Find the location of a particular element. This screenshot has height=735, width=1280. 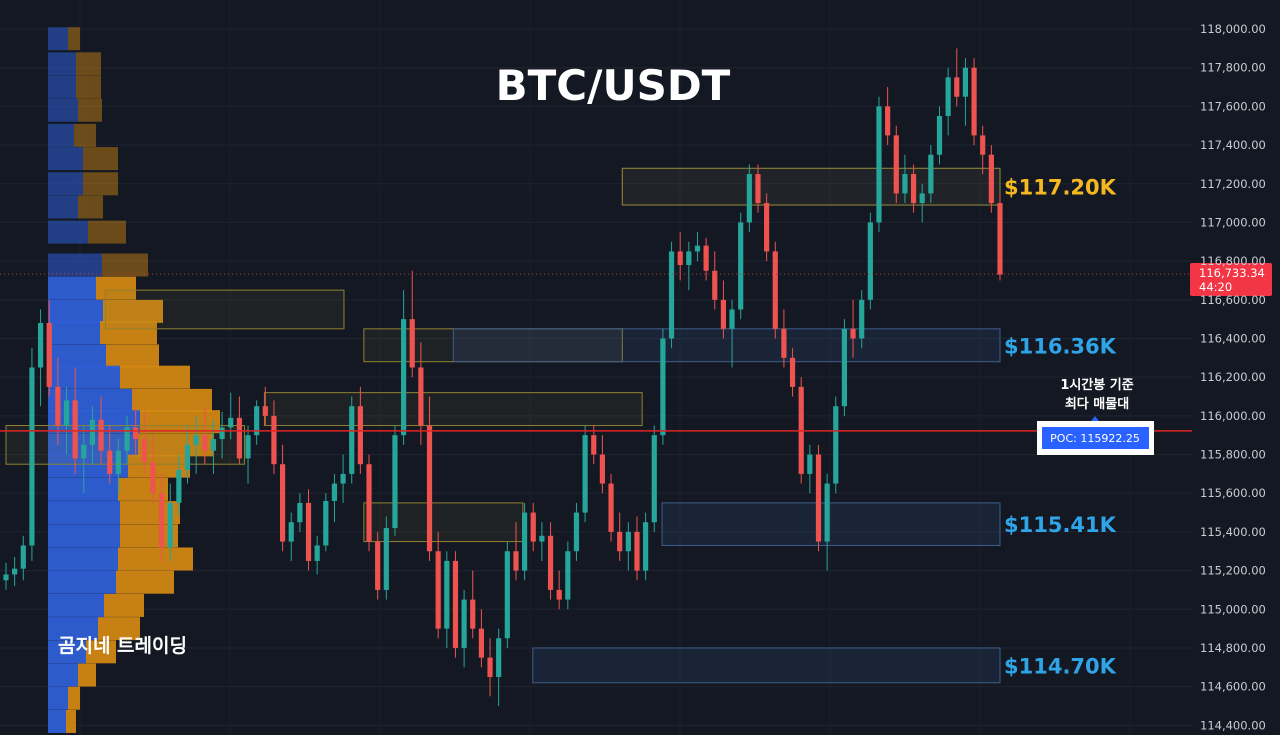

y-tick-label: 115,600.00 is located at coordinates (1233, 493).